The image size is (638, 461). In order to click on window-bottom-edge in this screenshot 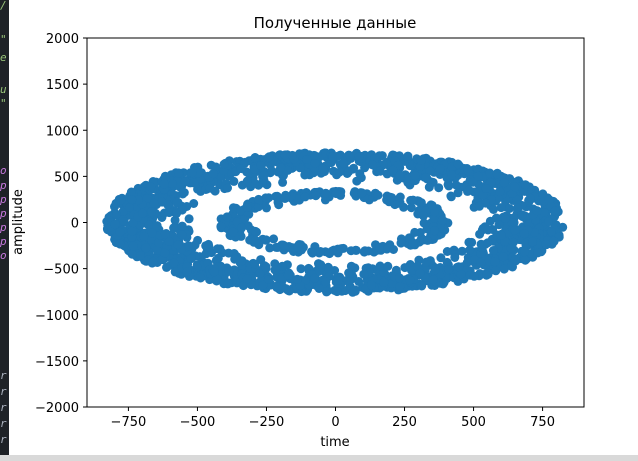, I will do `click(319, 458)`.